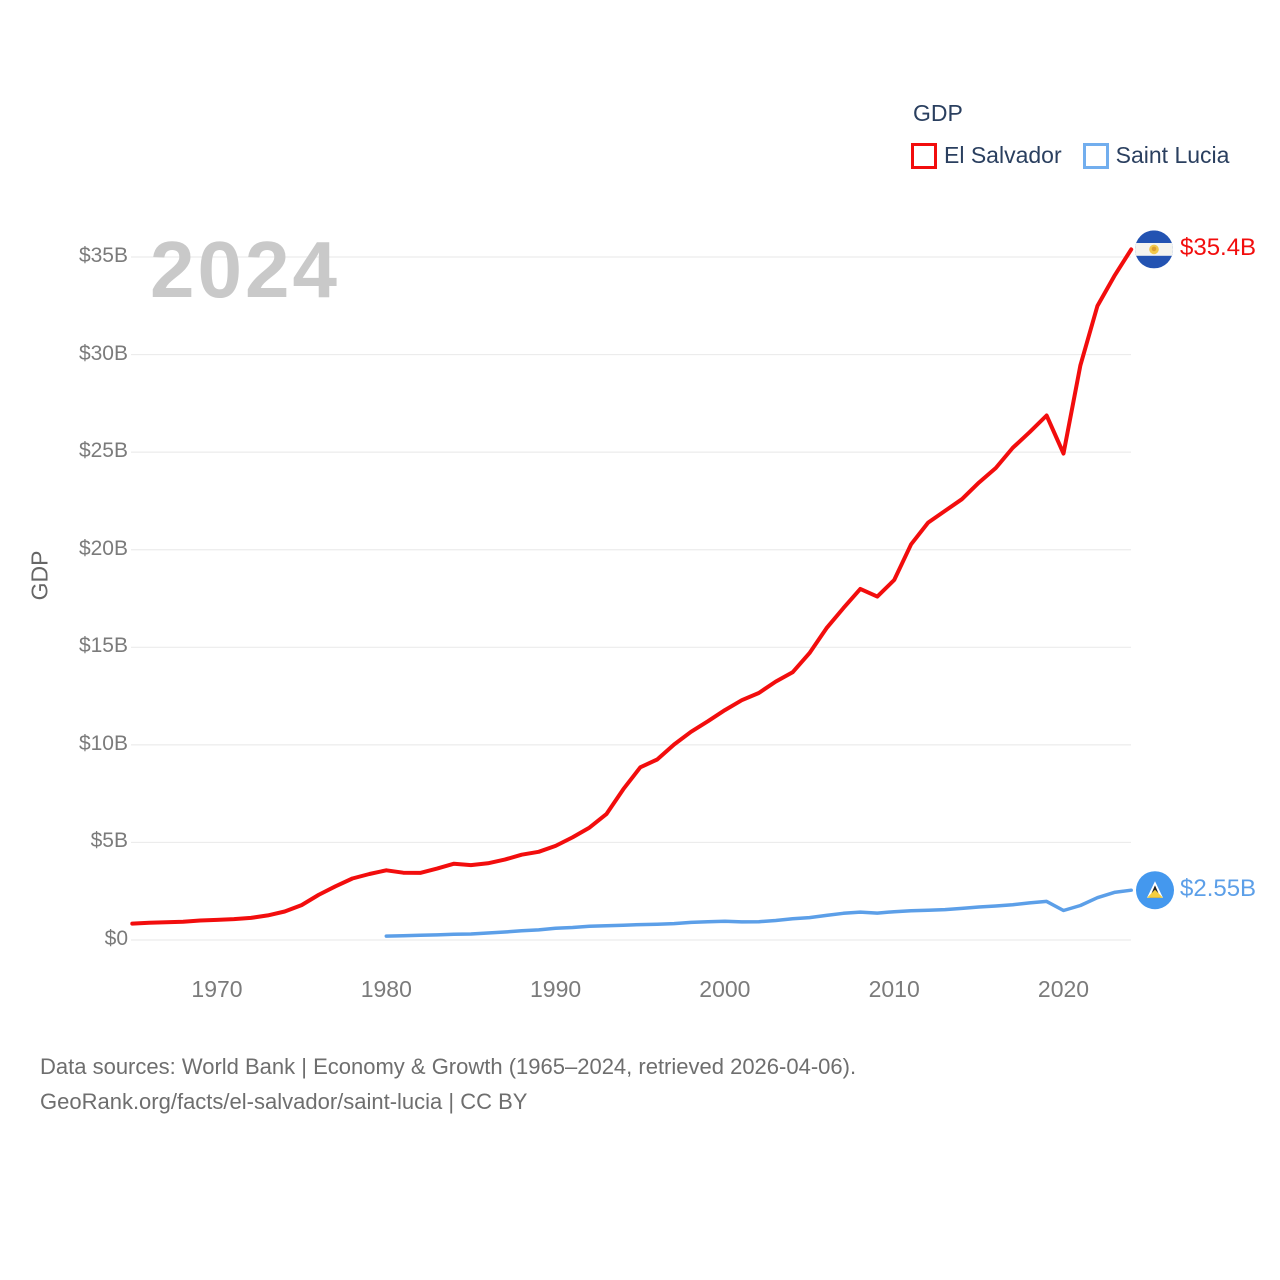  I want to click on x-tick-label: 1990, so click(556, 989).